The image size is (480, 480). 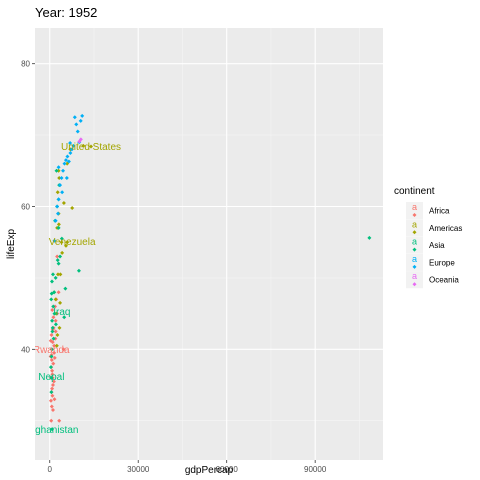 I want to click on legend-entry-europe: a Europe, so click(x=430, y=262).